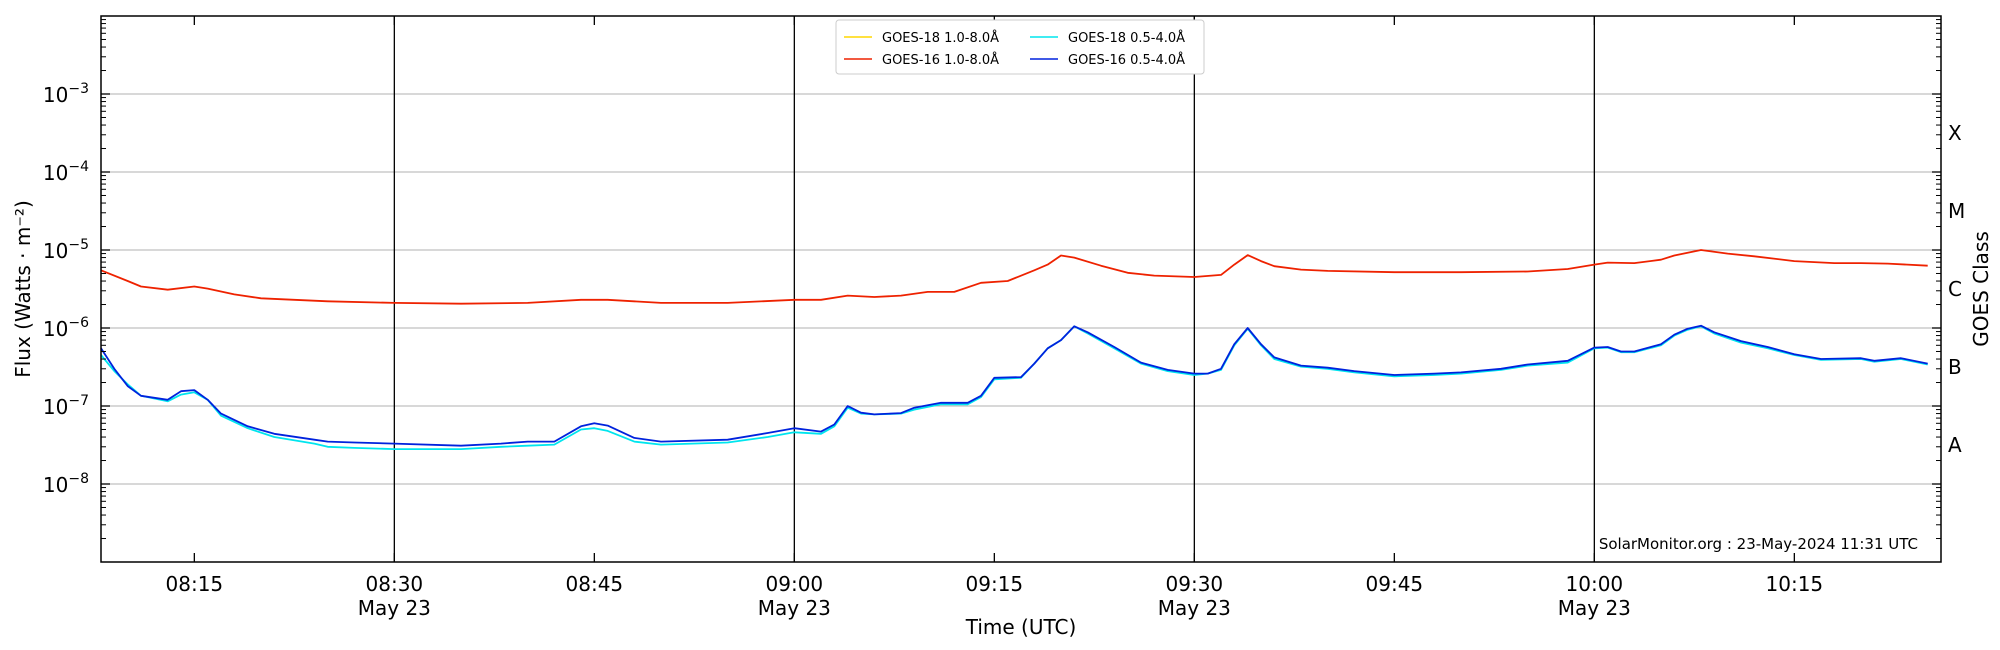 Image resolution: width=2000 pixels, height=650 pixels. I want to click on goes-class-label: M, so click(1956, 211).